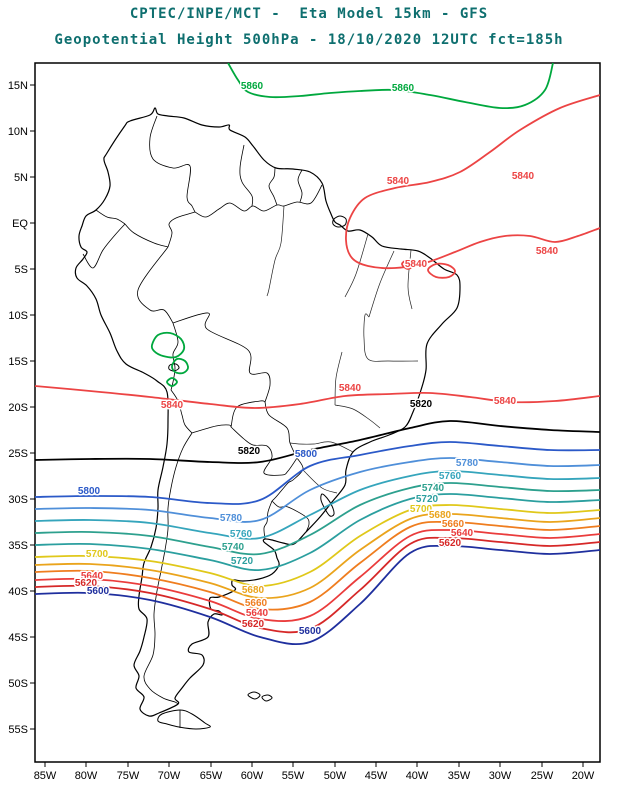 The image size is (618, 800). Describe the element at coordinates (18, 730) in the screenshot. I see `lat-label: 55S` at that location.